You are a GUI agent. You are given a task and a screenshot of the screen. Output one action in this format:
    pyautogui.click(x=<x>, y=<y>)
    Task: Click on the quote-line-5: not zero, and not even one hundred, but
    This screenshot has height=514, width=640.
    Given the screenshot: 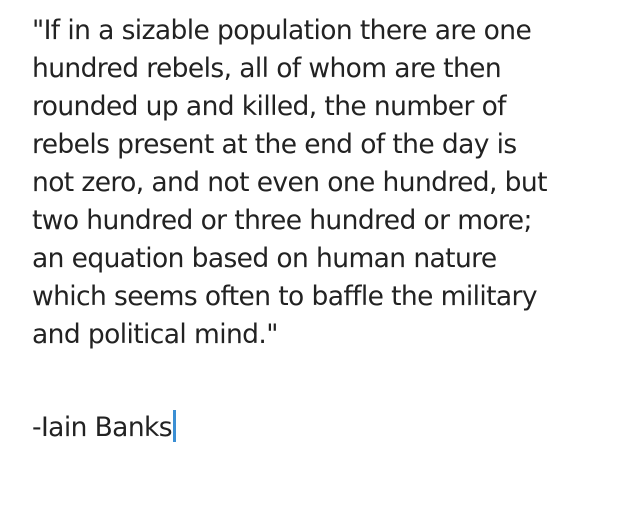 What is the action you would take?
    pyautogui.click(x=289, y=182)
    